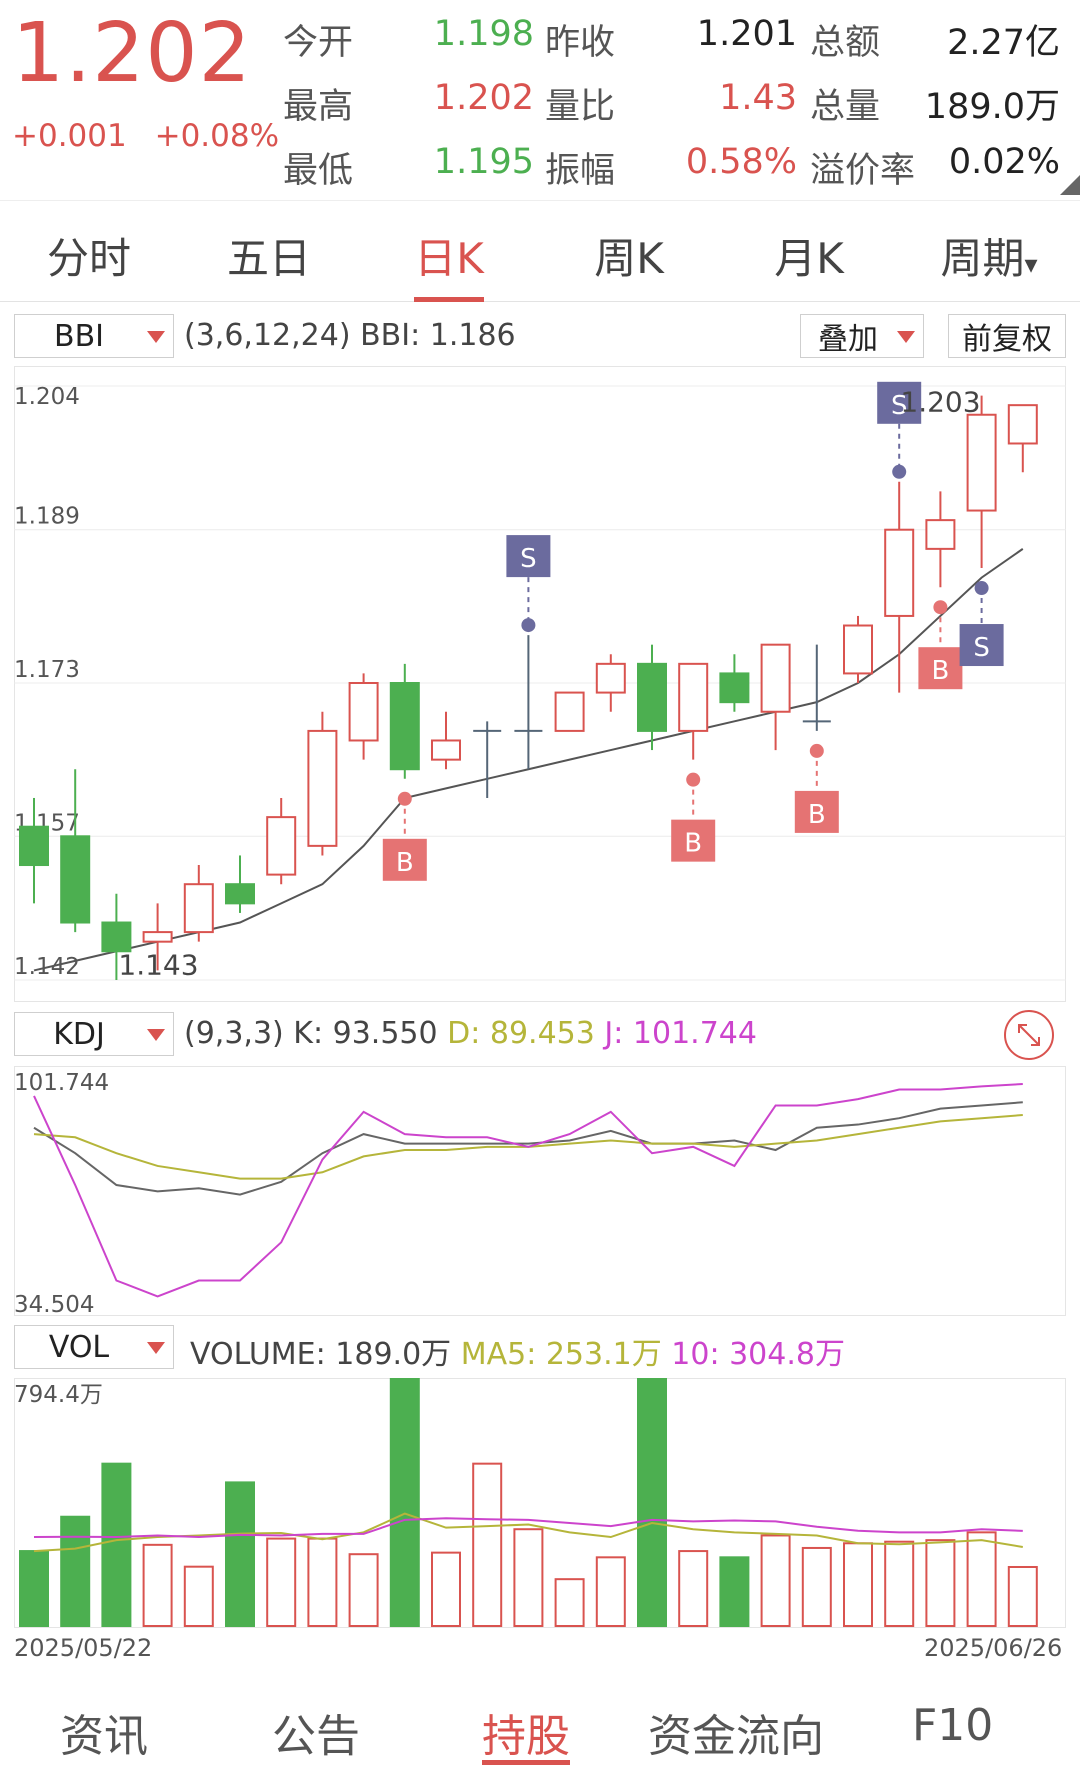  What do you see at coordinates (848, 339) in the screenshot?
I see `overlay-label: 叠加` at bounding box center [848, 339].